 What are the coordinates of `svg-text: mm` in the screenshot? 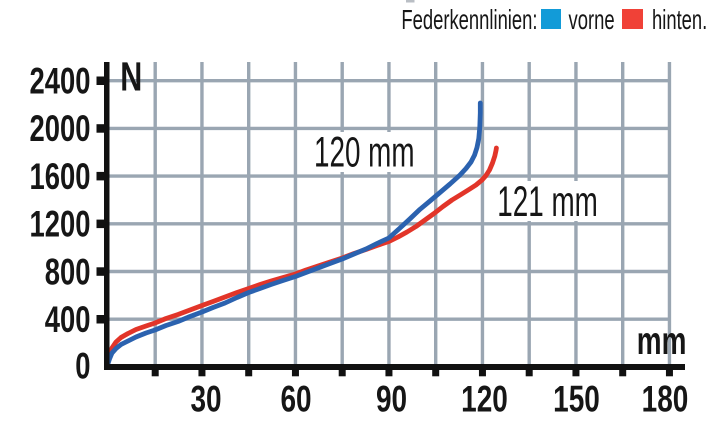 It's located at (662, 342).